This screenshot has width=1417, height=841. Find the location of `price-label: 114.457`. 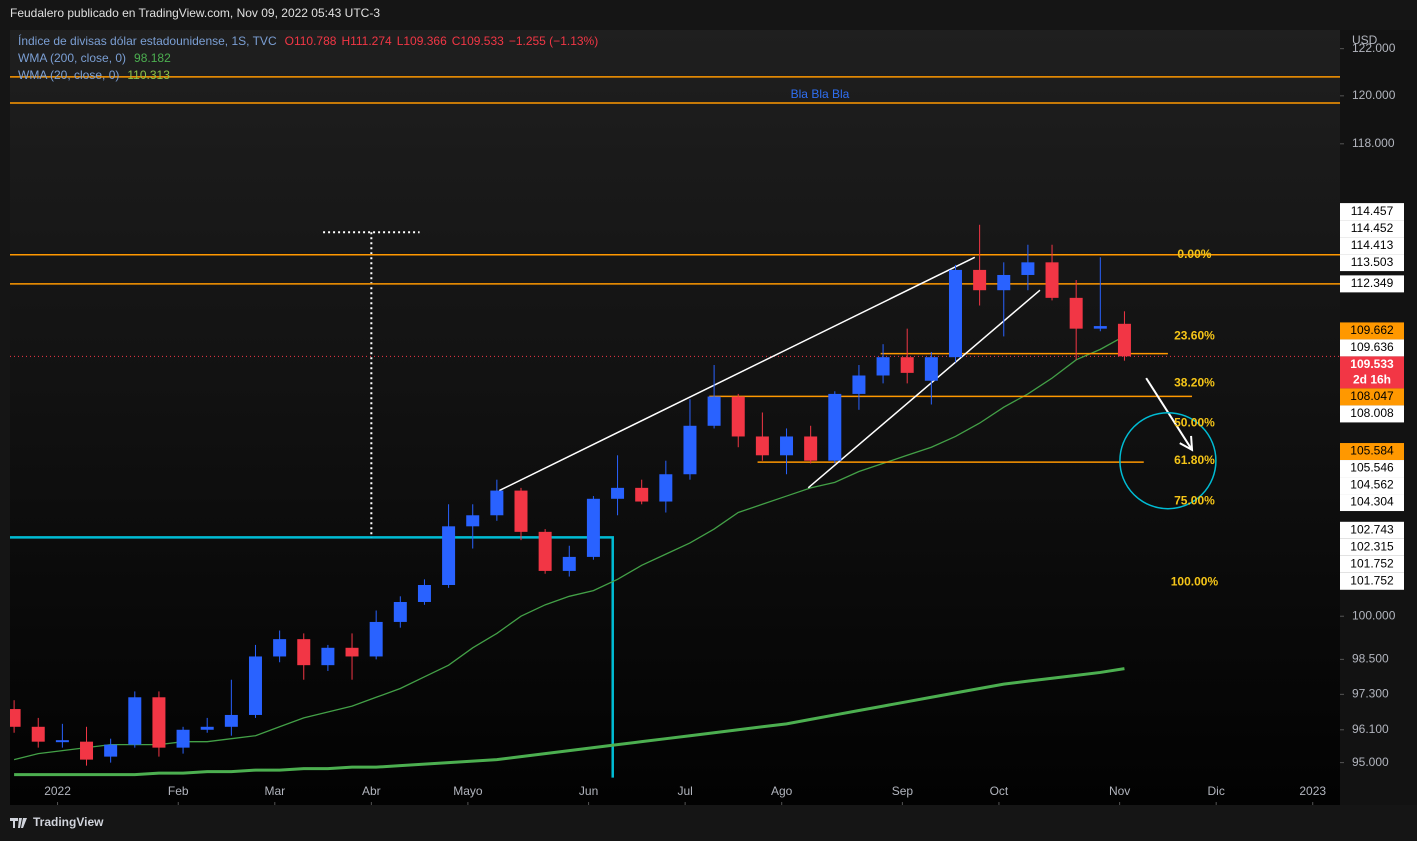

price-label: 114.457 is located at coordinates (1372, 211).